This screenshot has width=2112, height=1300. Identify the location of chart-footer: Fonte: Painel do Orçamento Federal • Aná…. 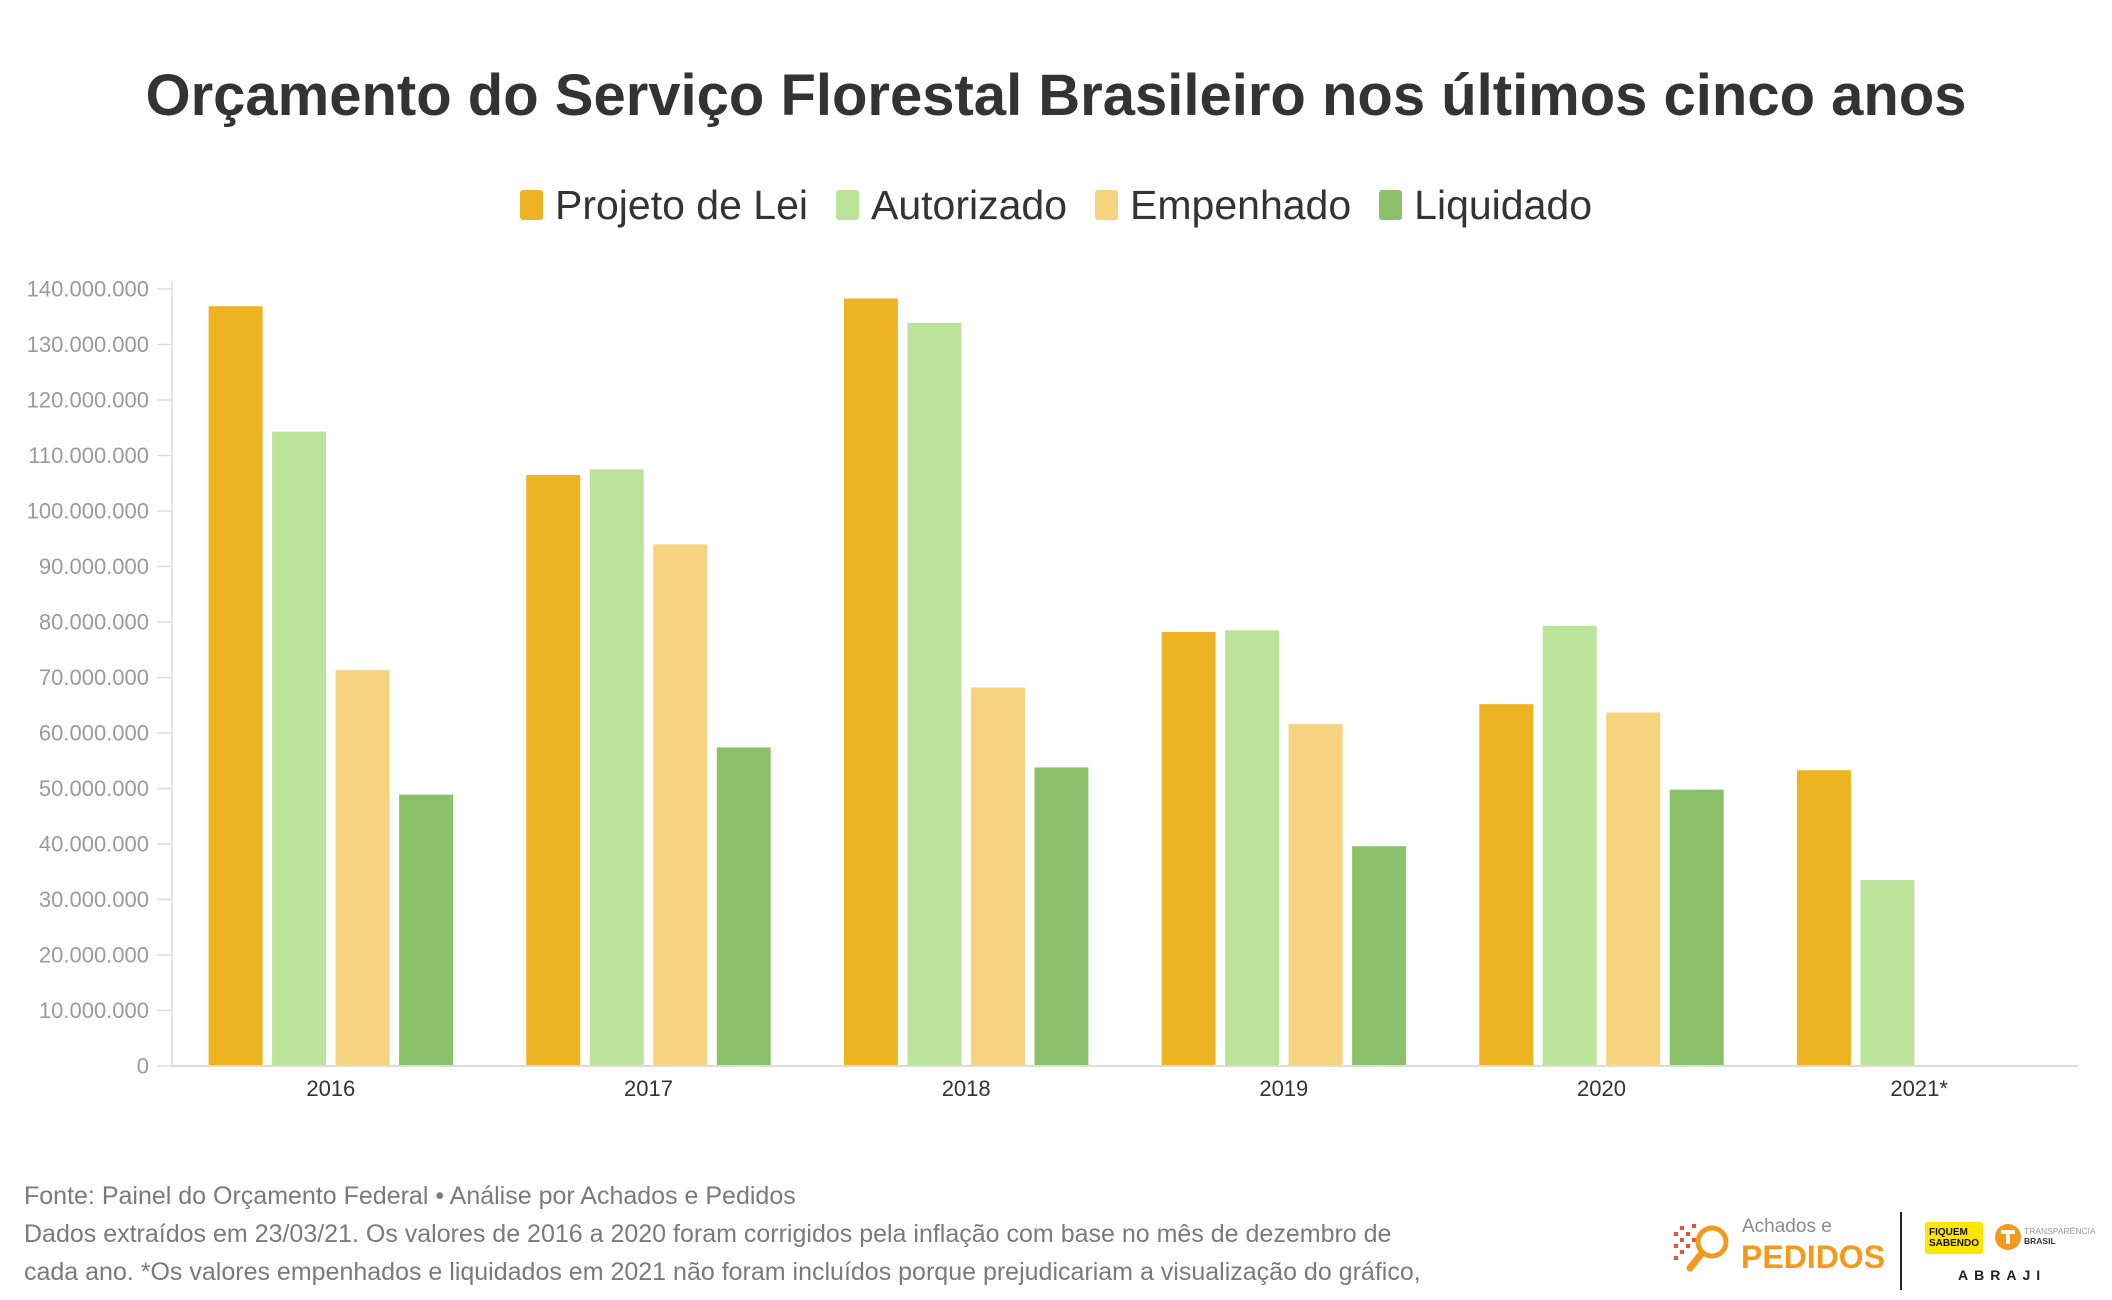
(839, 1234).